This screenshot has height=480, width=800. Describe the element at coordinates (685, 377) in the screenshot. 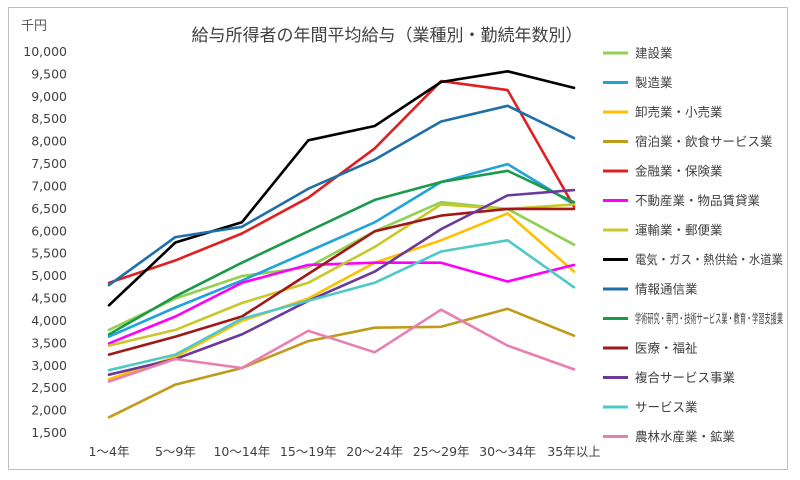

I see `legend-label: 複合サービス事業` at that location.